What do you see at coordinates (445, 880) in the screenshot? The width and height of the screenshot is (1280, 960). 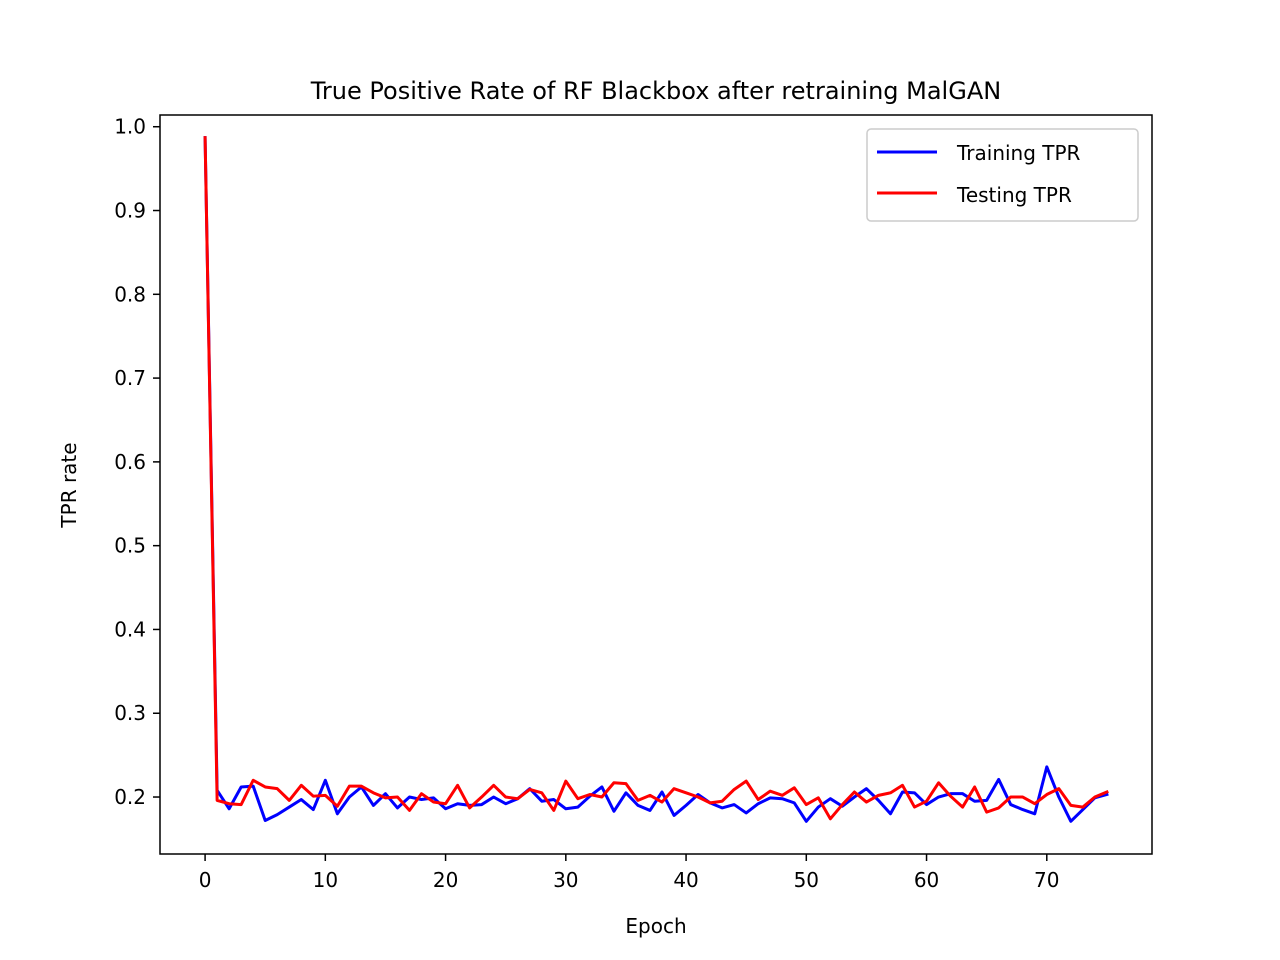 I see `x-tick-label: 20` at bounding box center [445, 880].